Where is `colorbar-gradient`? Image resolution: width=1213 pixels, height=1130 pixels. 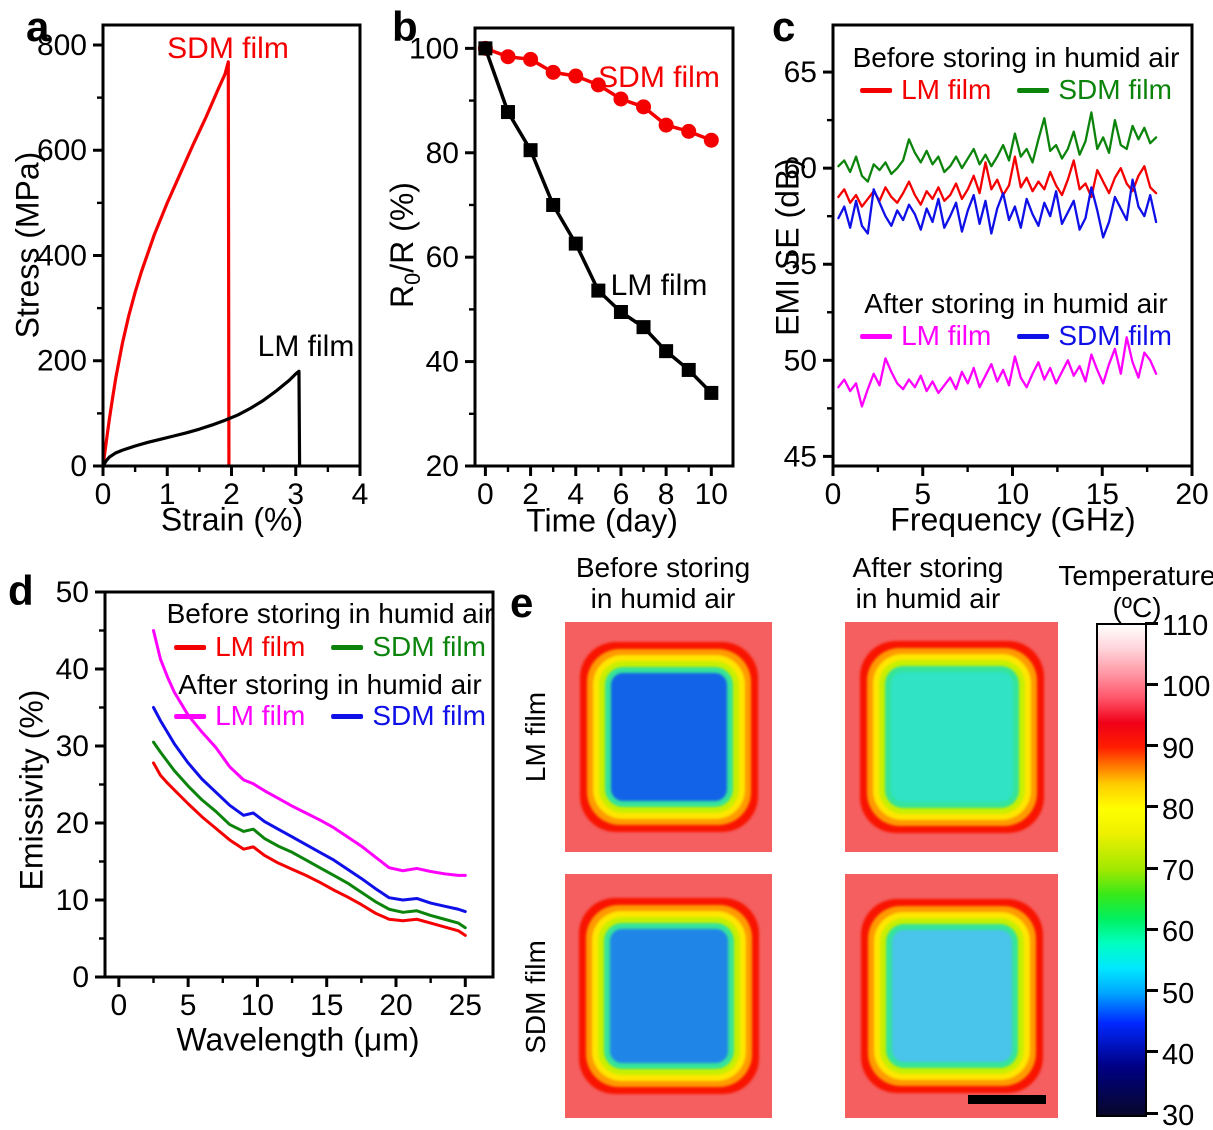 colorbar-gradient is located at coordinates (1121, 870).